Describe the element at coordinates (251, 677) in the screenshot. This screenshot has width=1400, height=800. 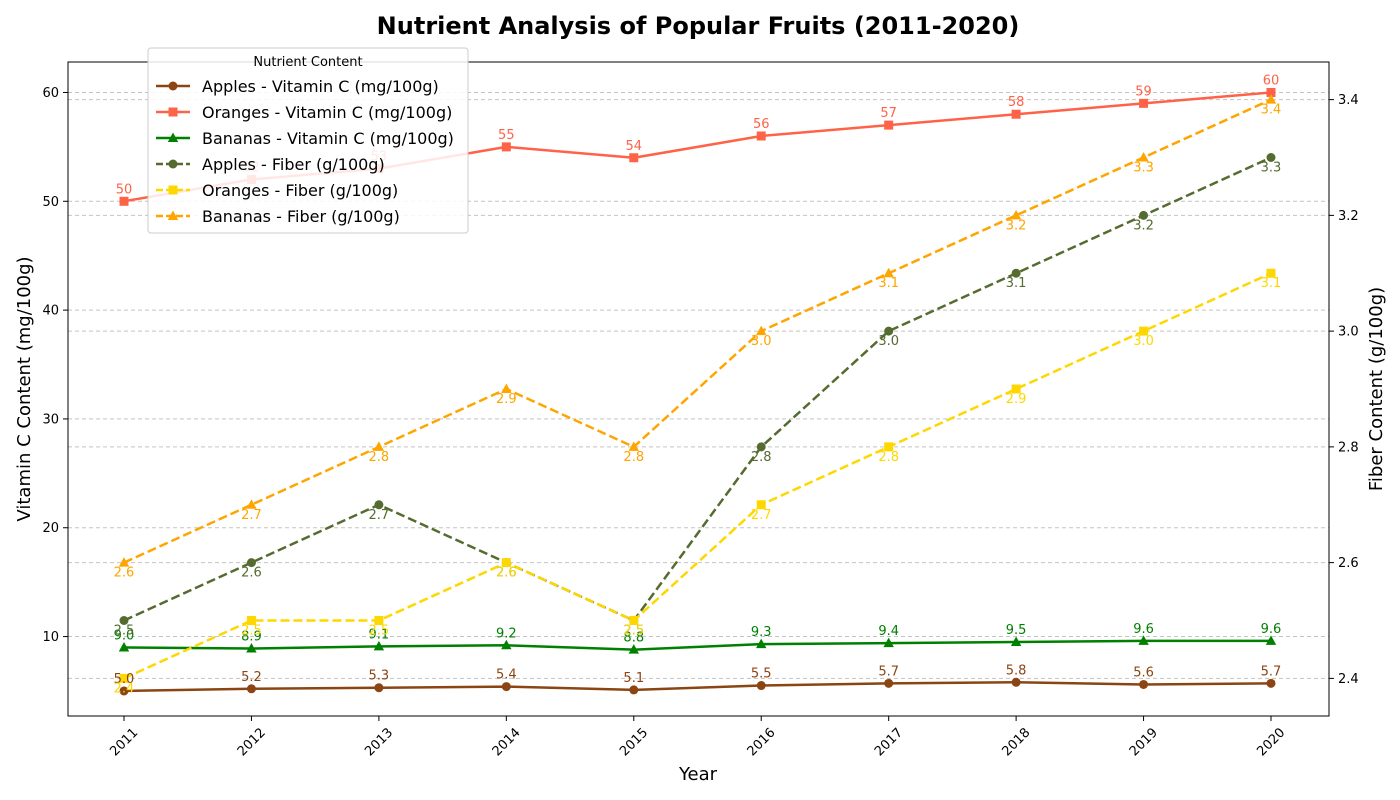
I see `data-label: 5.2` at that location.